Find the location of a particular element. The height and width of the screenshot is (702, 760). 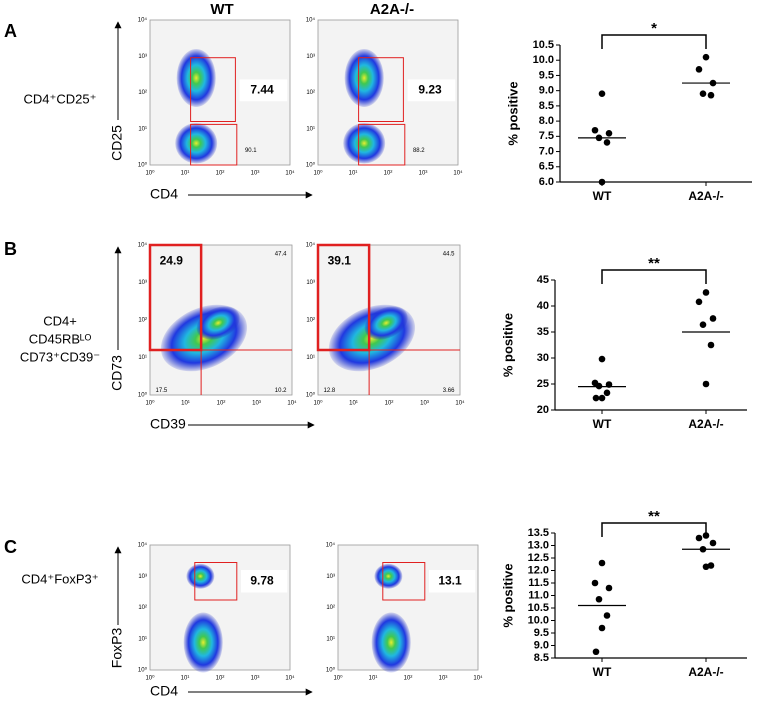

y-tick-label: 12.5 is located at coordinates (538, 558).